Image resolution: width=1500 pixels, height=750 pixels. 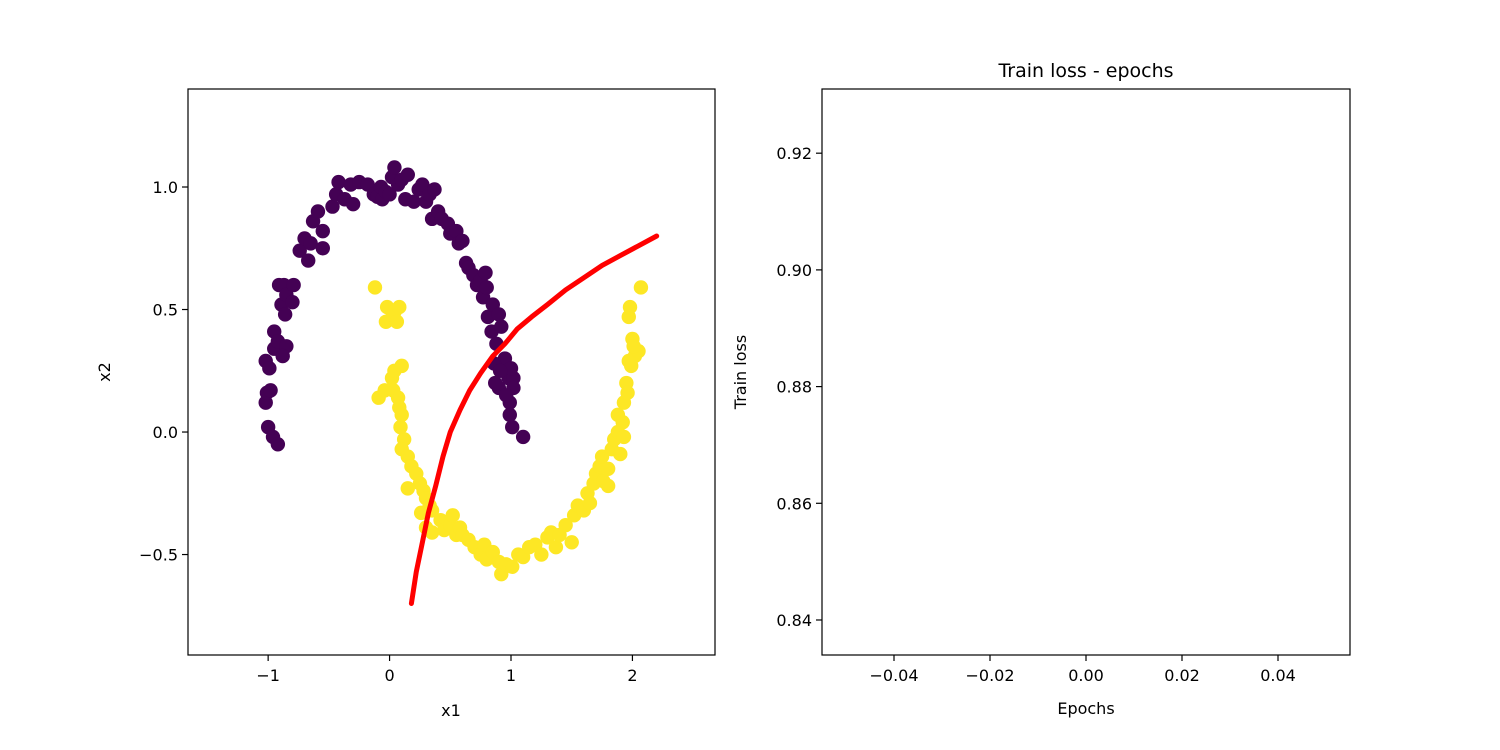 I want to click on loss-title: Train loss - epochs, so click(x=1085, y=71).